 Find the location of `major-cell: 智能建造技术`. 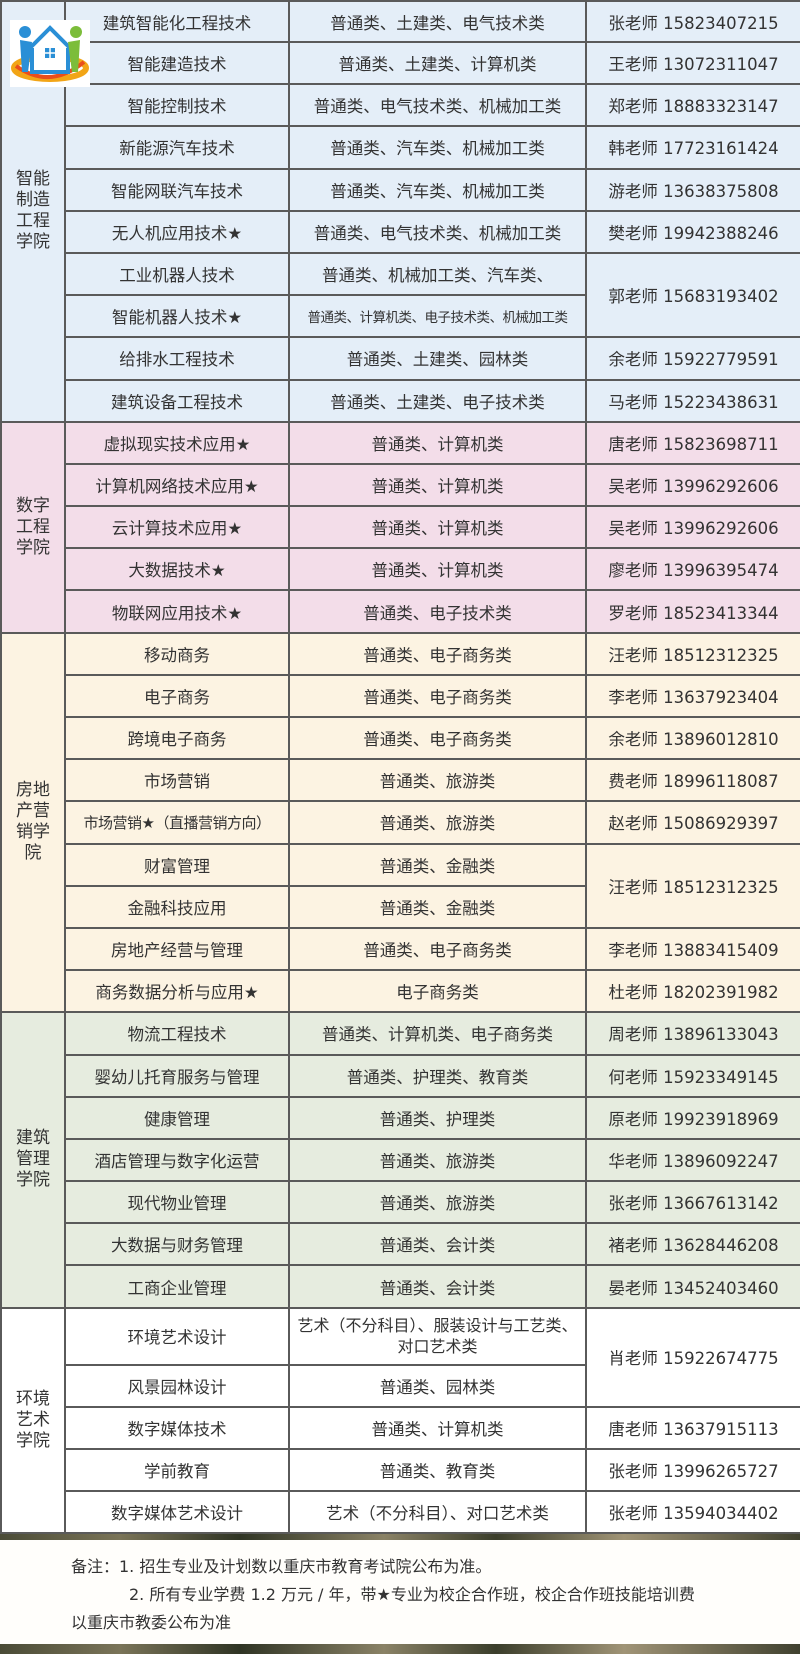

major-cell: 智能建造技术 is located at coordinates (177, 63).